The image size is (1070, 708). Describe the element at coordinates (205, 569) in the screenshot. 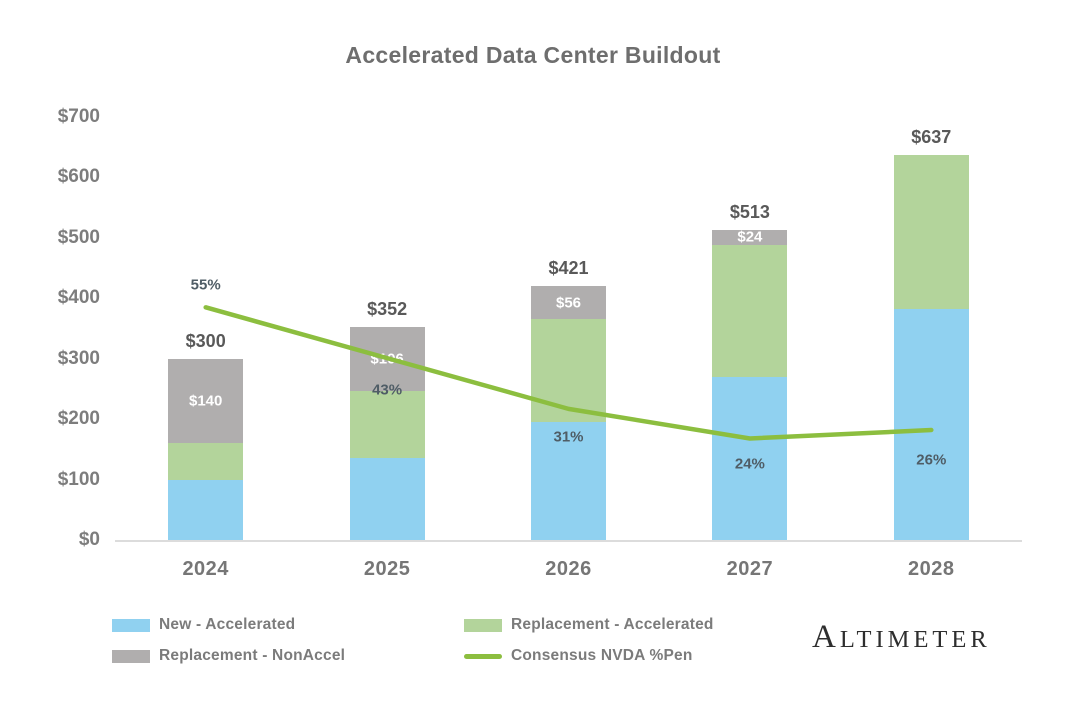

I see `x-axis-label: 2024` at that location.